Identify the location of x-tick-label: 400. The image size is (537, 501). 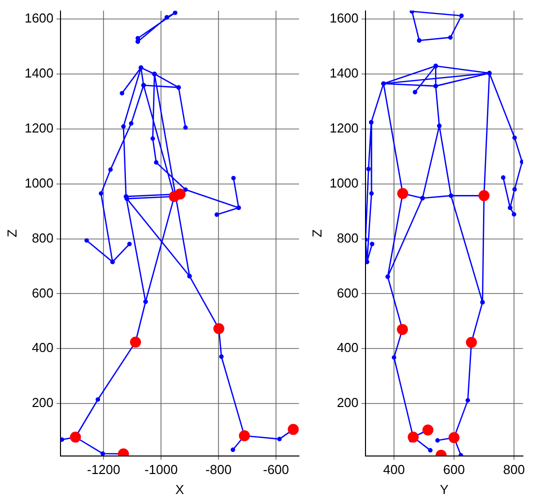
(394, 470).